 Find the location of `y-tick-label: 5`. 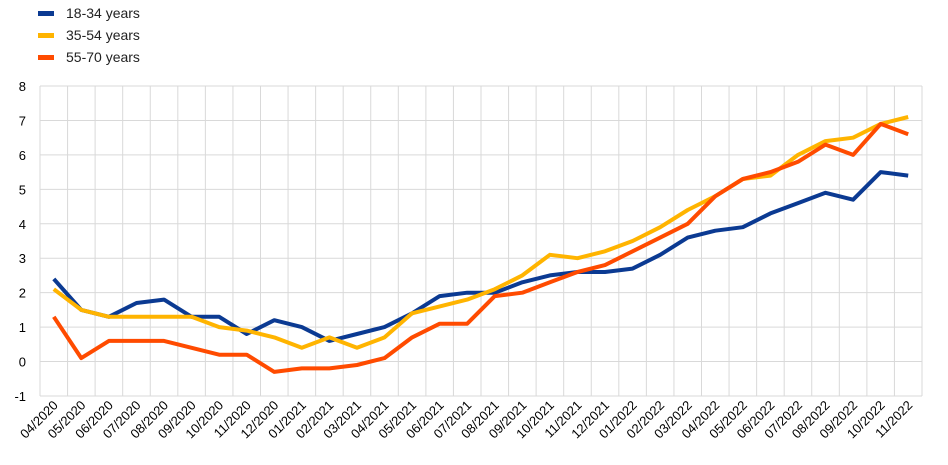

y-tick-label: 5 is located at coordinates (22, 189).